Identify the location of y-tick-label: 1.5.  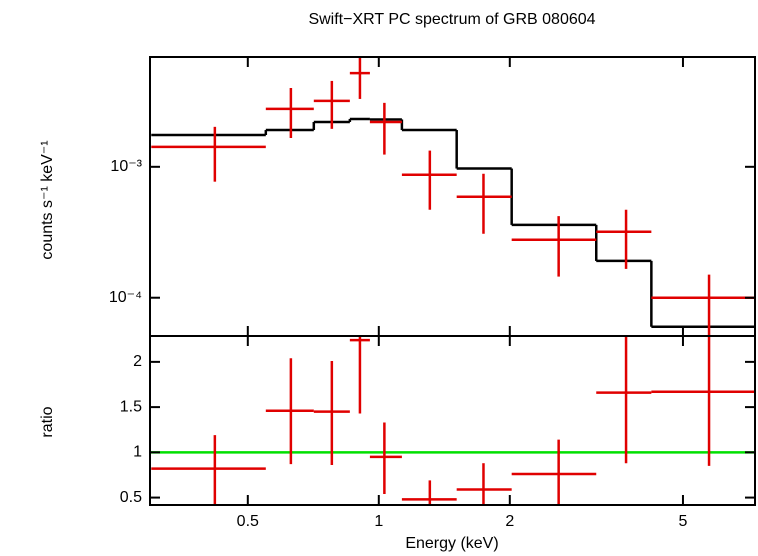
(131, 406).